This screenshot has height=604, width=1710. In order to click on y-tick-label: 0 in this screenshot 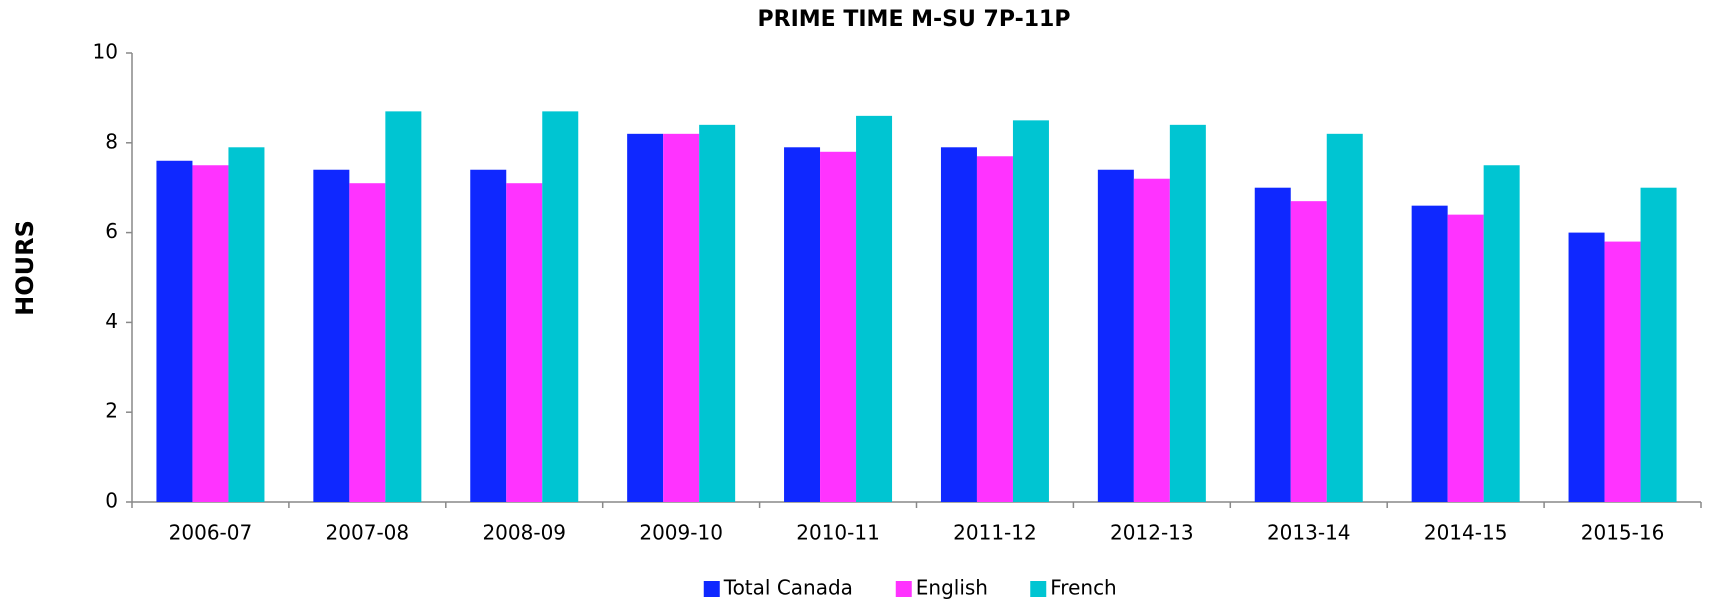, I will do `click(111, 501)`.